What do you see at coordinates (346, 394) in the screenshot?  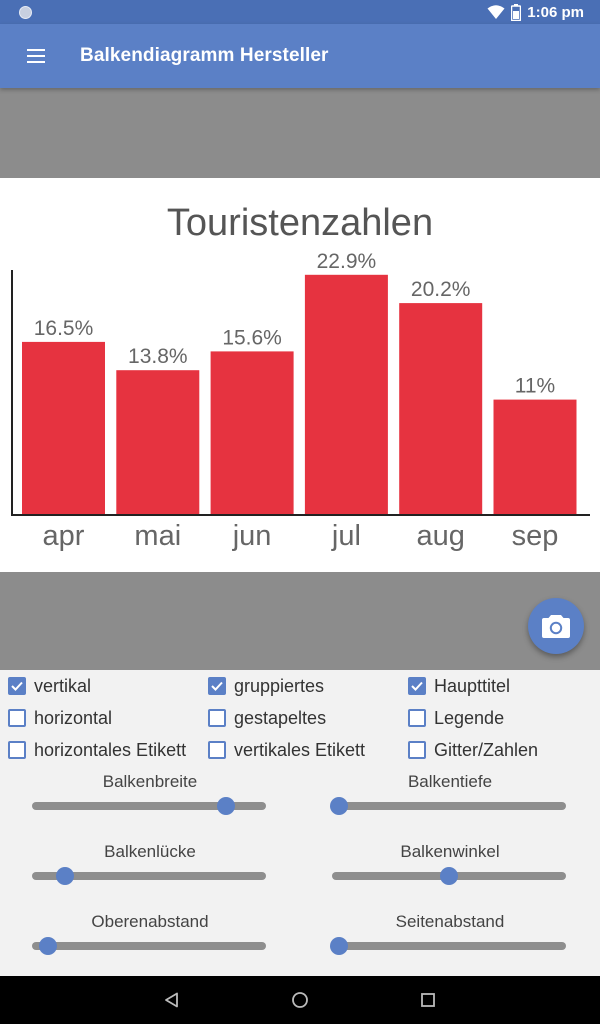 I see `bar-jul` at bounding box center [346, 394].